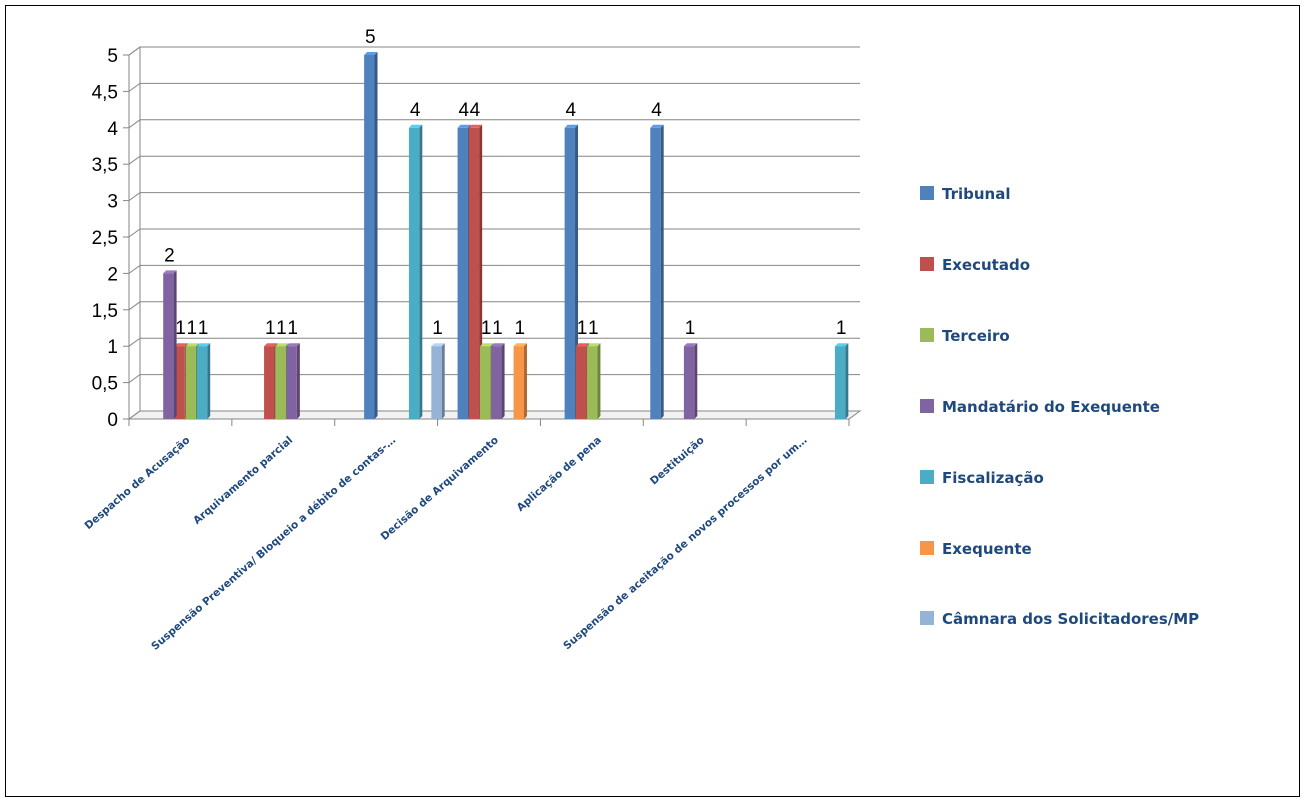 Image resolution: width=1309 pixels, height=806 pixels. What do you see at coordinates (1051, 407) in the screenshot?
I see `legend-label: Mandatário do Exequente` at bounding box center [1051, 407].